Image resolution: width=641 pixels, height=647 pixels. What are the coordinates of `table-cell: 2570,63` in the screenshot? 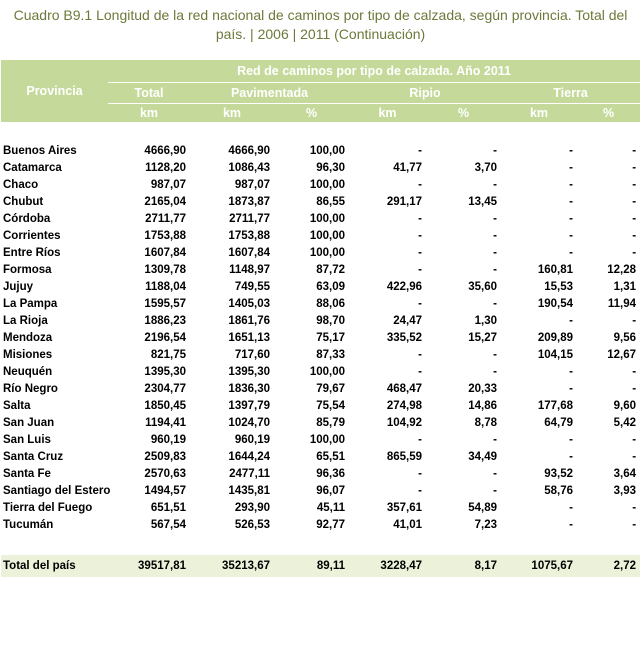 It's located at (165, 473).